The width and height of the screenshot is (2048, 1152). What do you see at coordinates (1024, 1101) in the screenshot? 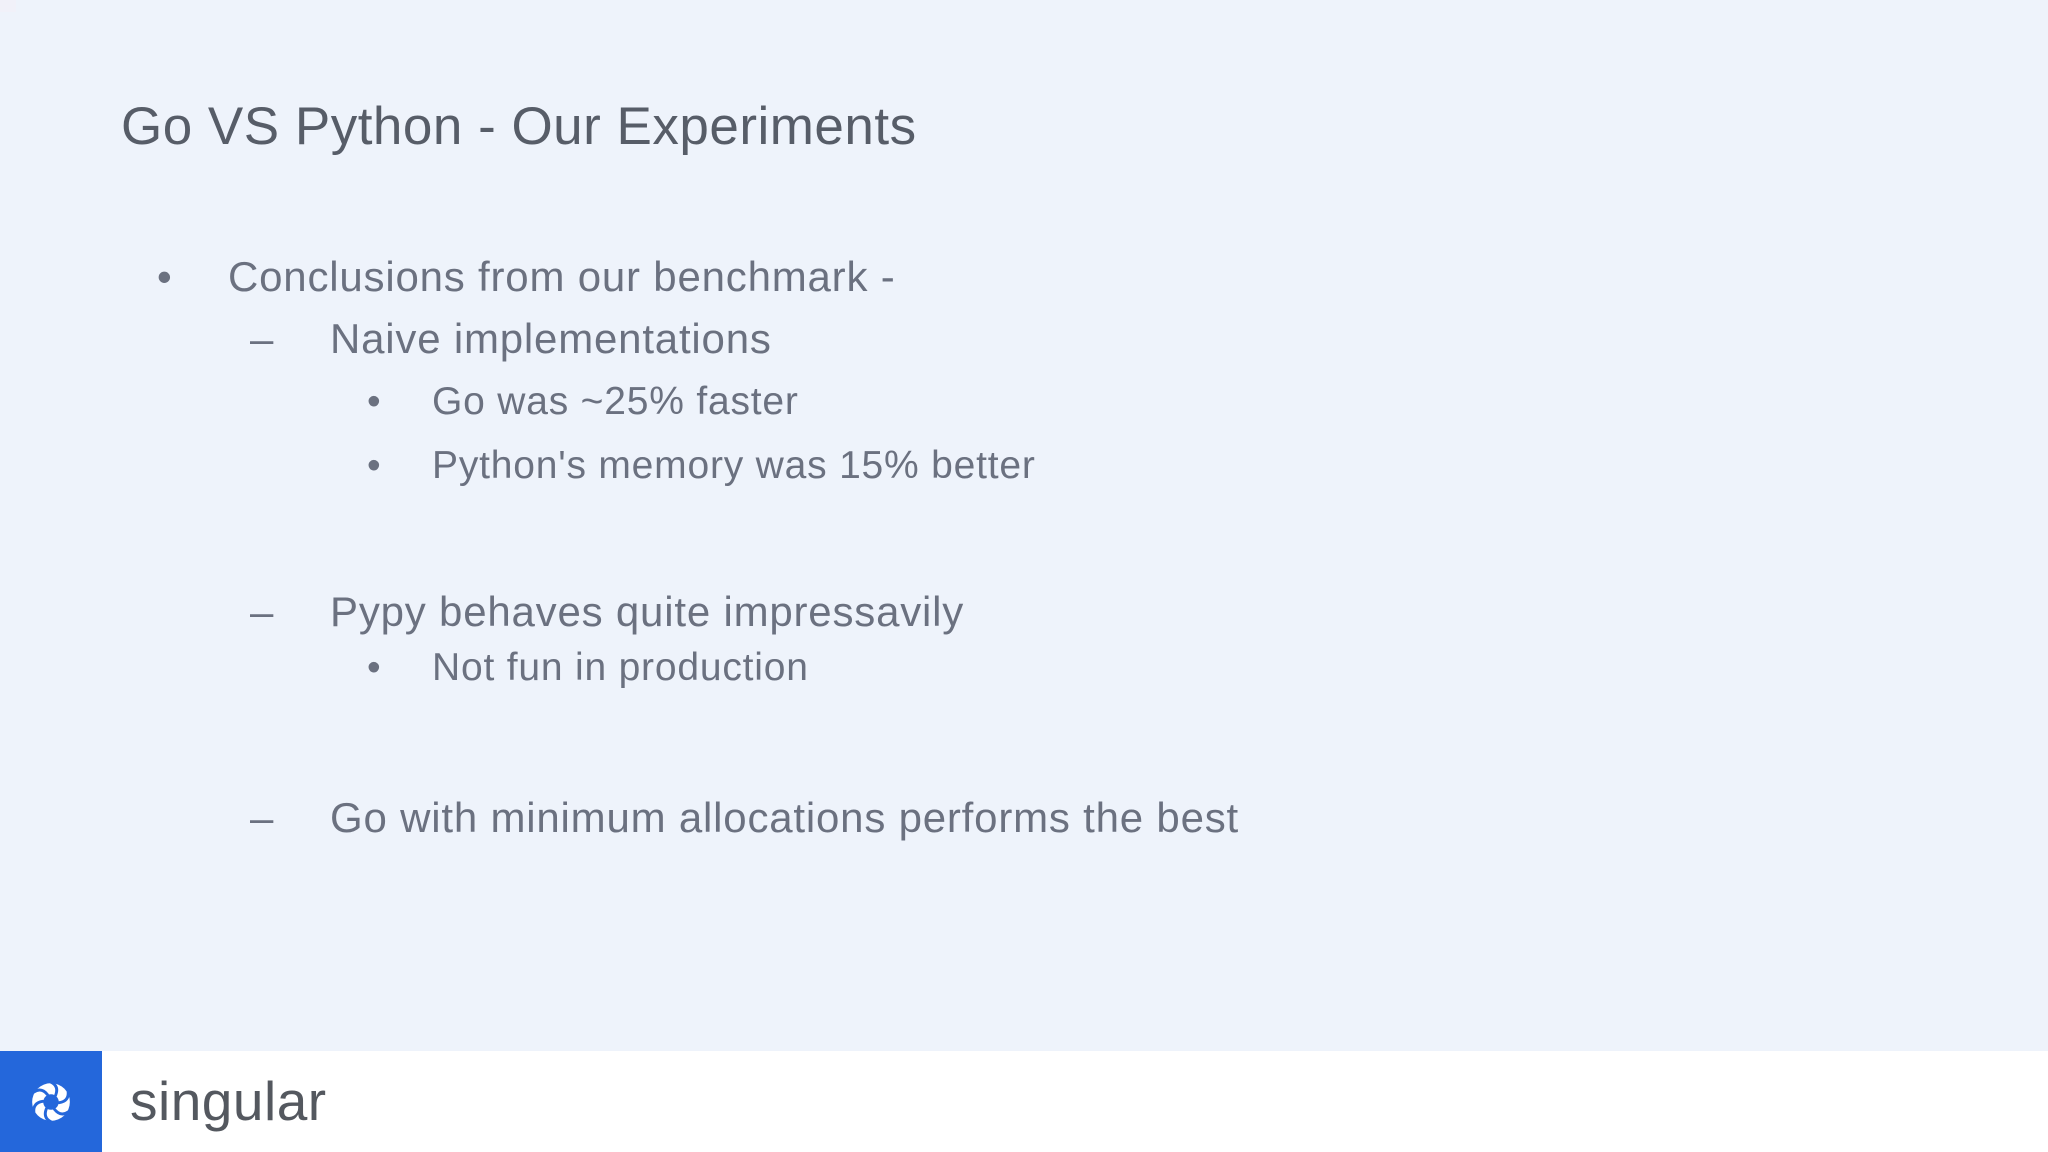
I see `footer-bar: singular` at bounding box center [1024, 1101].